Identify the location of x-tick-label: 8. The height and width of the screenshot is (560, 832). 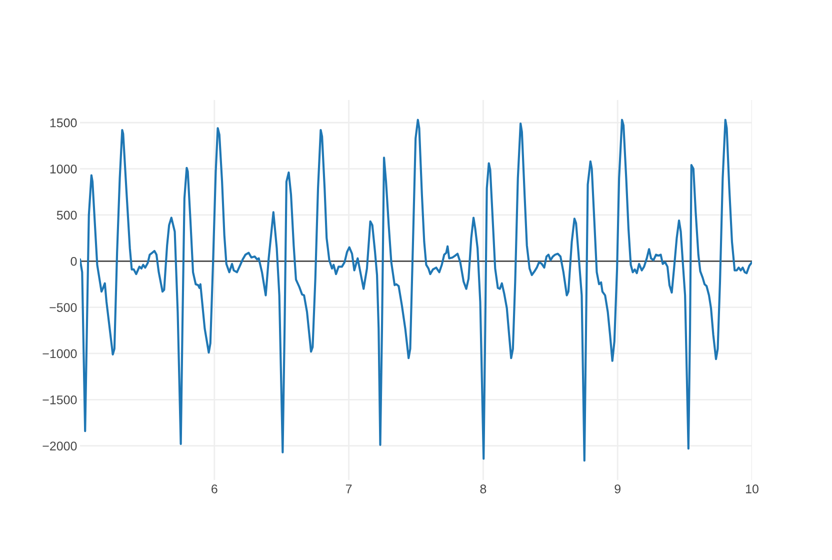
(483, 489).